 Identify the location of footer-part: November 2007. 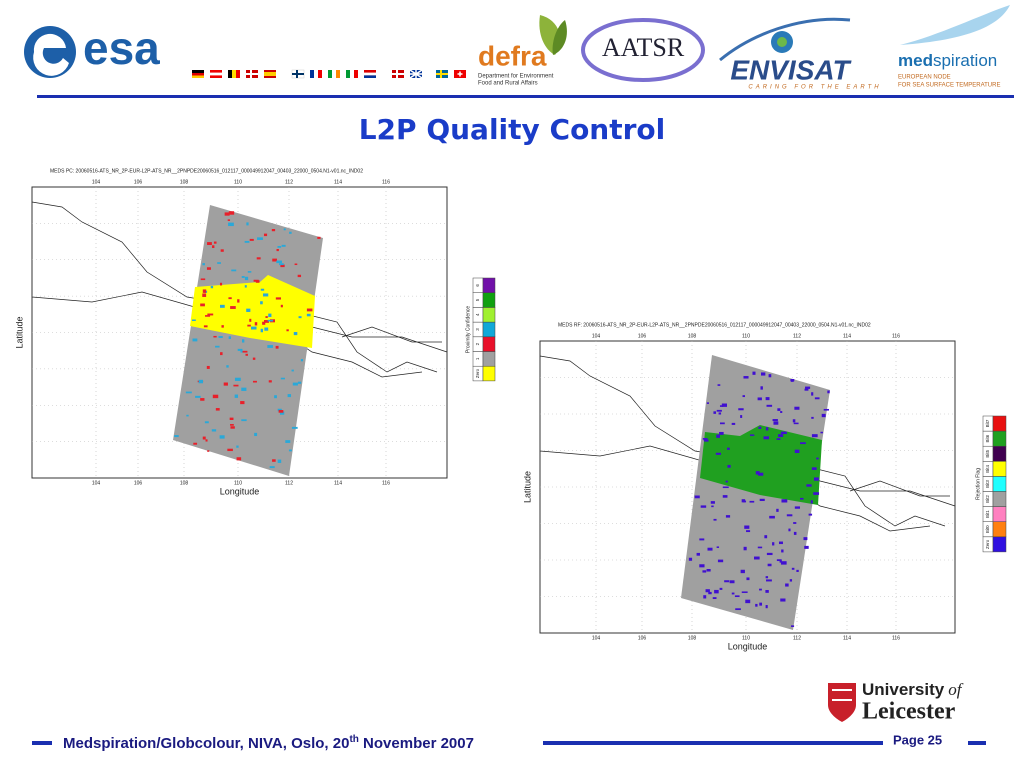
(416, 743).